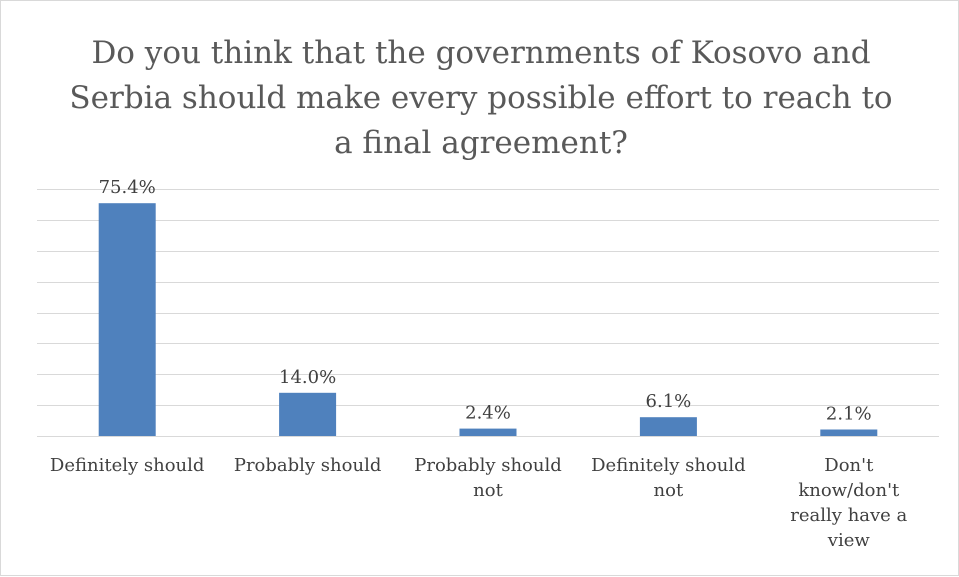 This screenshot has height=577, width=959. I want to click on category-label: Probably should not, so click(488, 478).